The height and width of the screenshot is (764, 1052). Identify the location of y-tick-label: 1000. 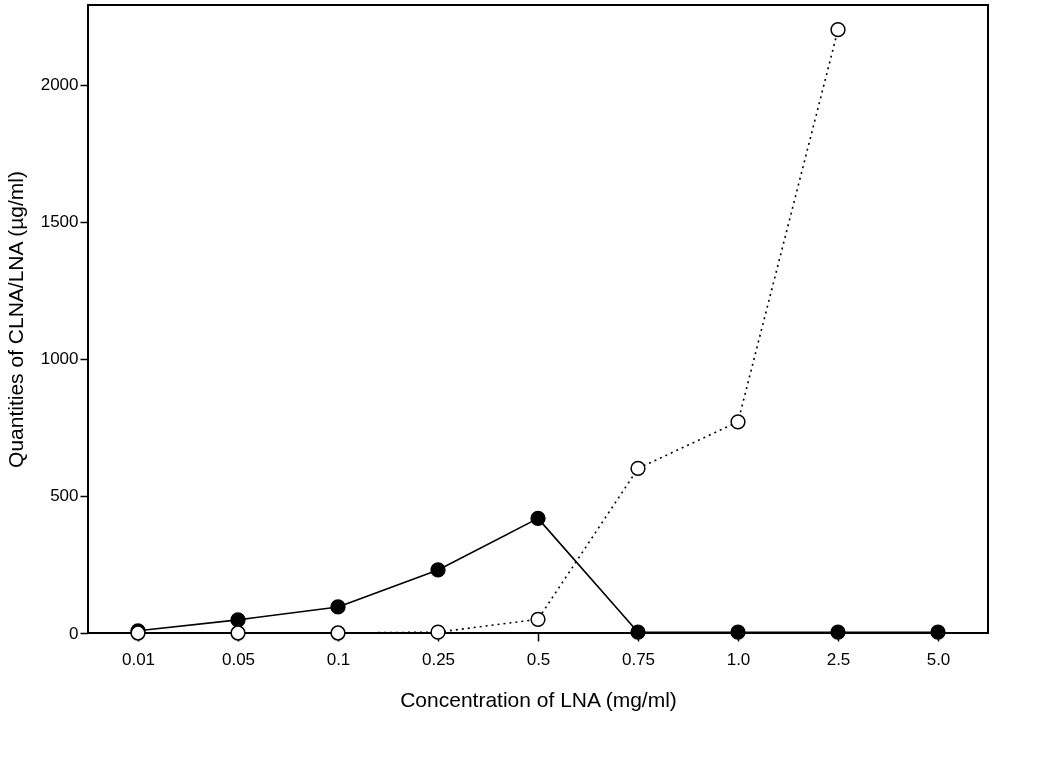
(59, 359).